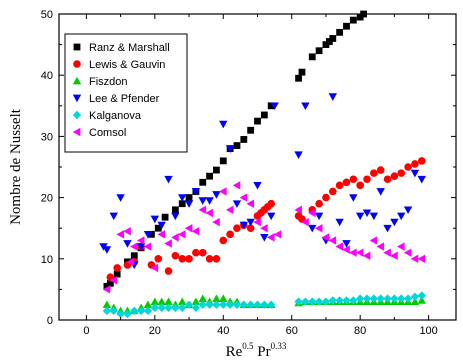 The width and height of the screenshot is (463, 364). What do you see at coordinates (107, 133) in the screenshot?
I see `legend-label: Comsol` at bounding box center [107, 133].